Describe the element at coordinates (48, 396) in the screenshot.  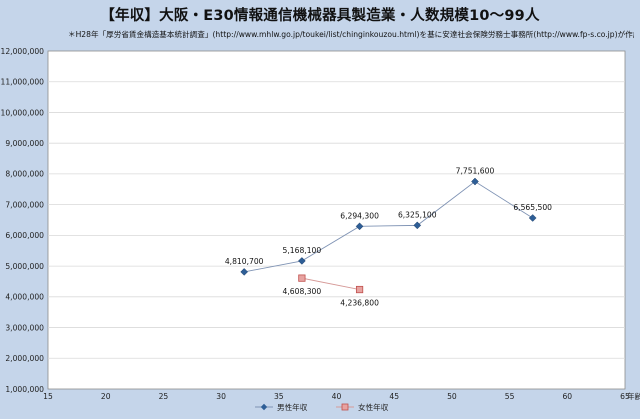
I see `x-tick-label: 15` at that location.